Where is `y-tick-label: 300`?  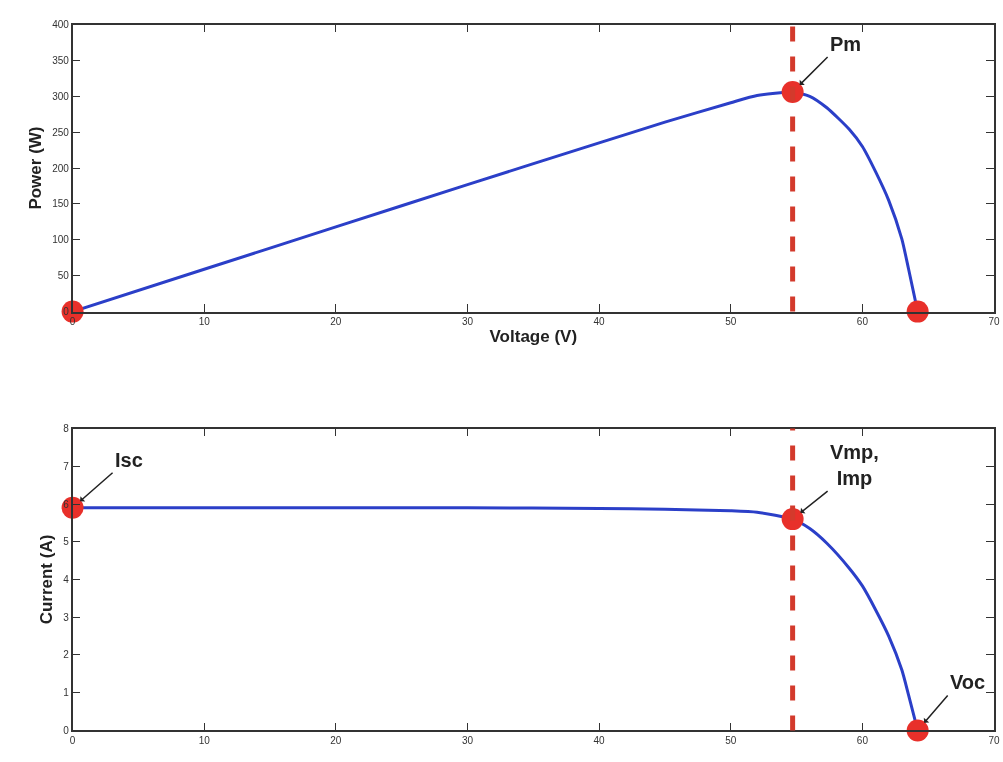
y-tick-label: 300 is located at coordinates (61, 96).